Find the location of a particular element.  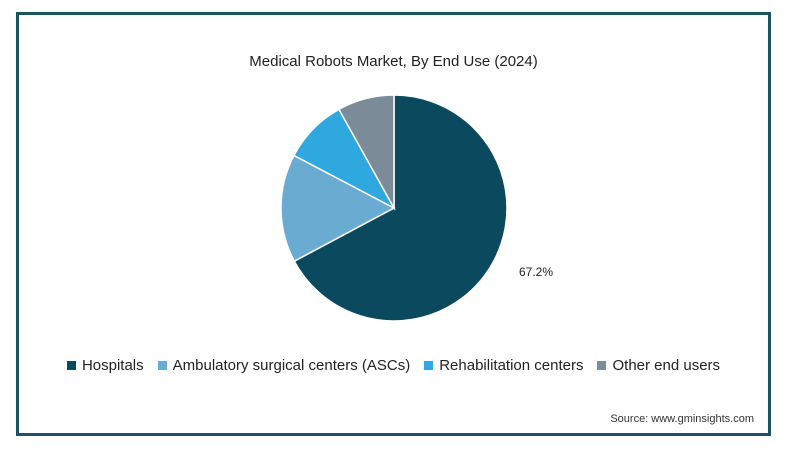

pie-slice-other-end-users is located at coordinates (366, 152).